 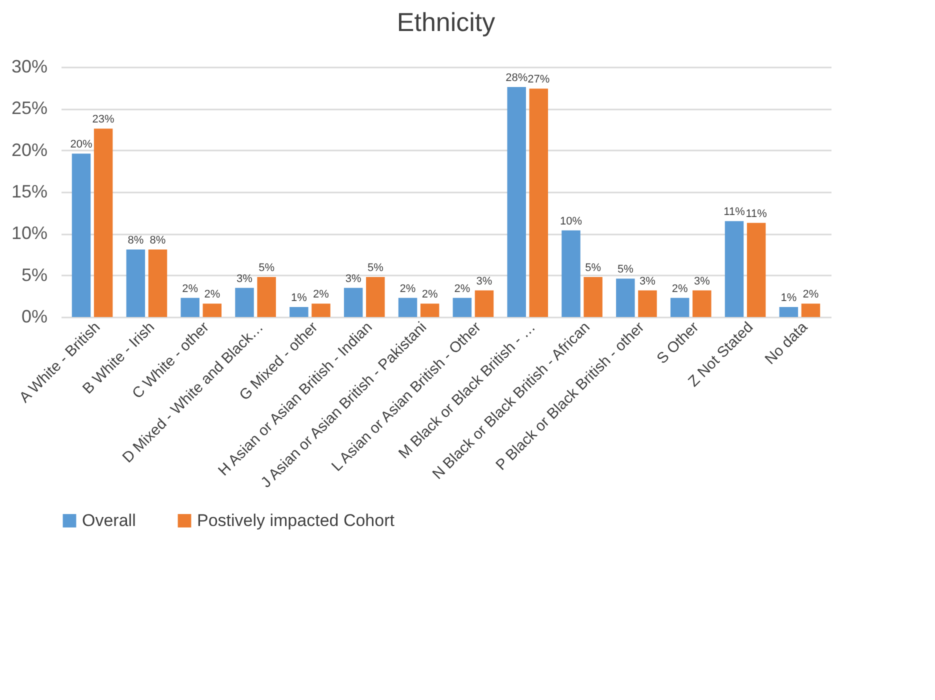 What do you see at coordinates (29, 66) in the screenshot?
I see `y-tick-label: 30%` at bounding box center [29, 66].